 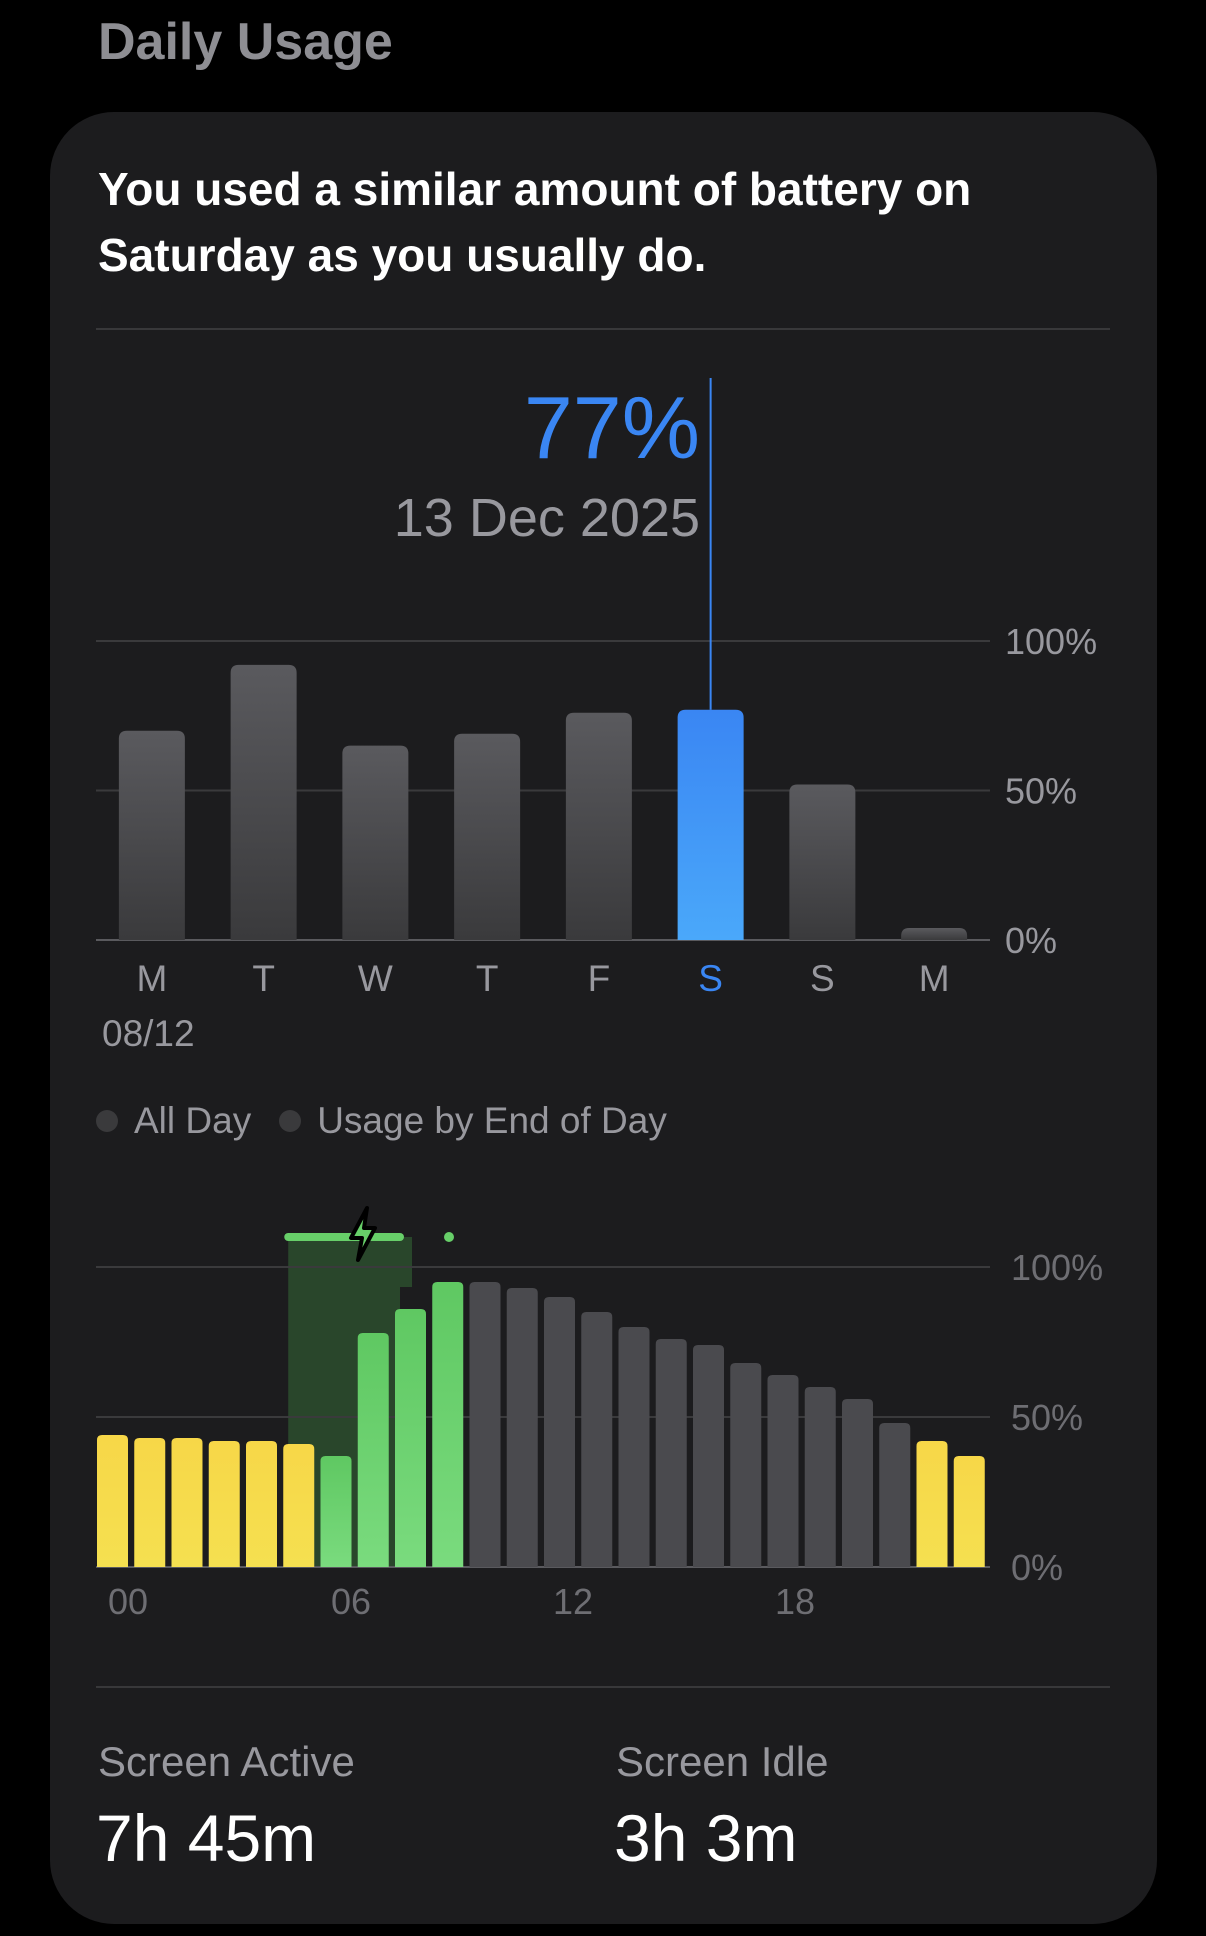 I want to click on selected-bar-date: 13 Dec 2025, so click(x=546, y=518).